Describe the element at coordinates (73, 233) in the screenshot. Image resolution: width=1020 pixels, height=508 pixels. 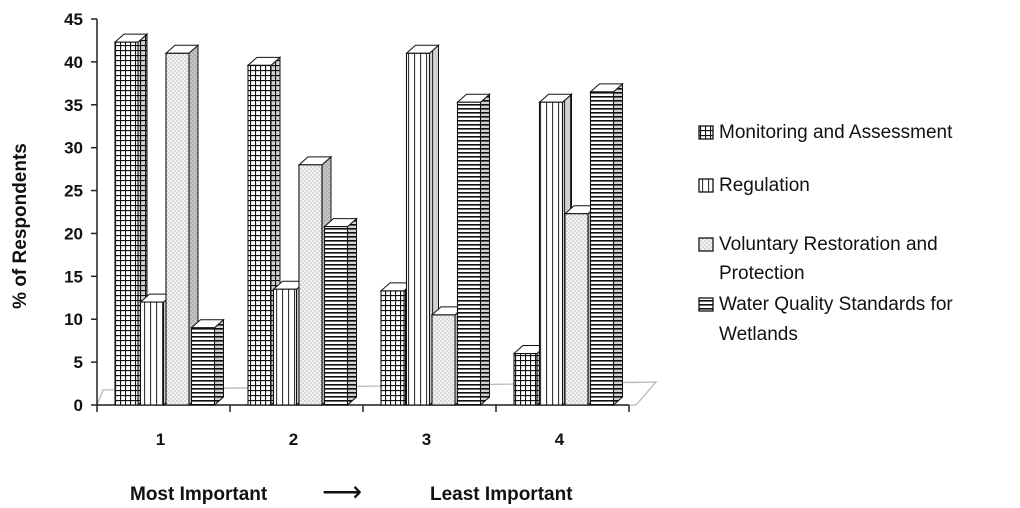
I see `y-tick-label: 20` at that location.